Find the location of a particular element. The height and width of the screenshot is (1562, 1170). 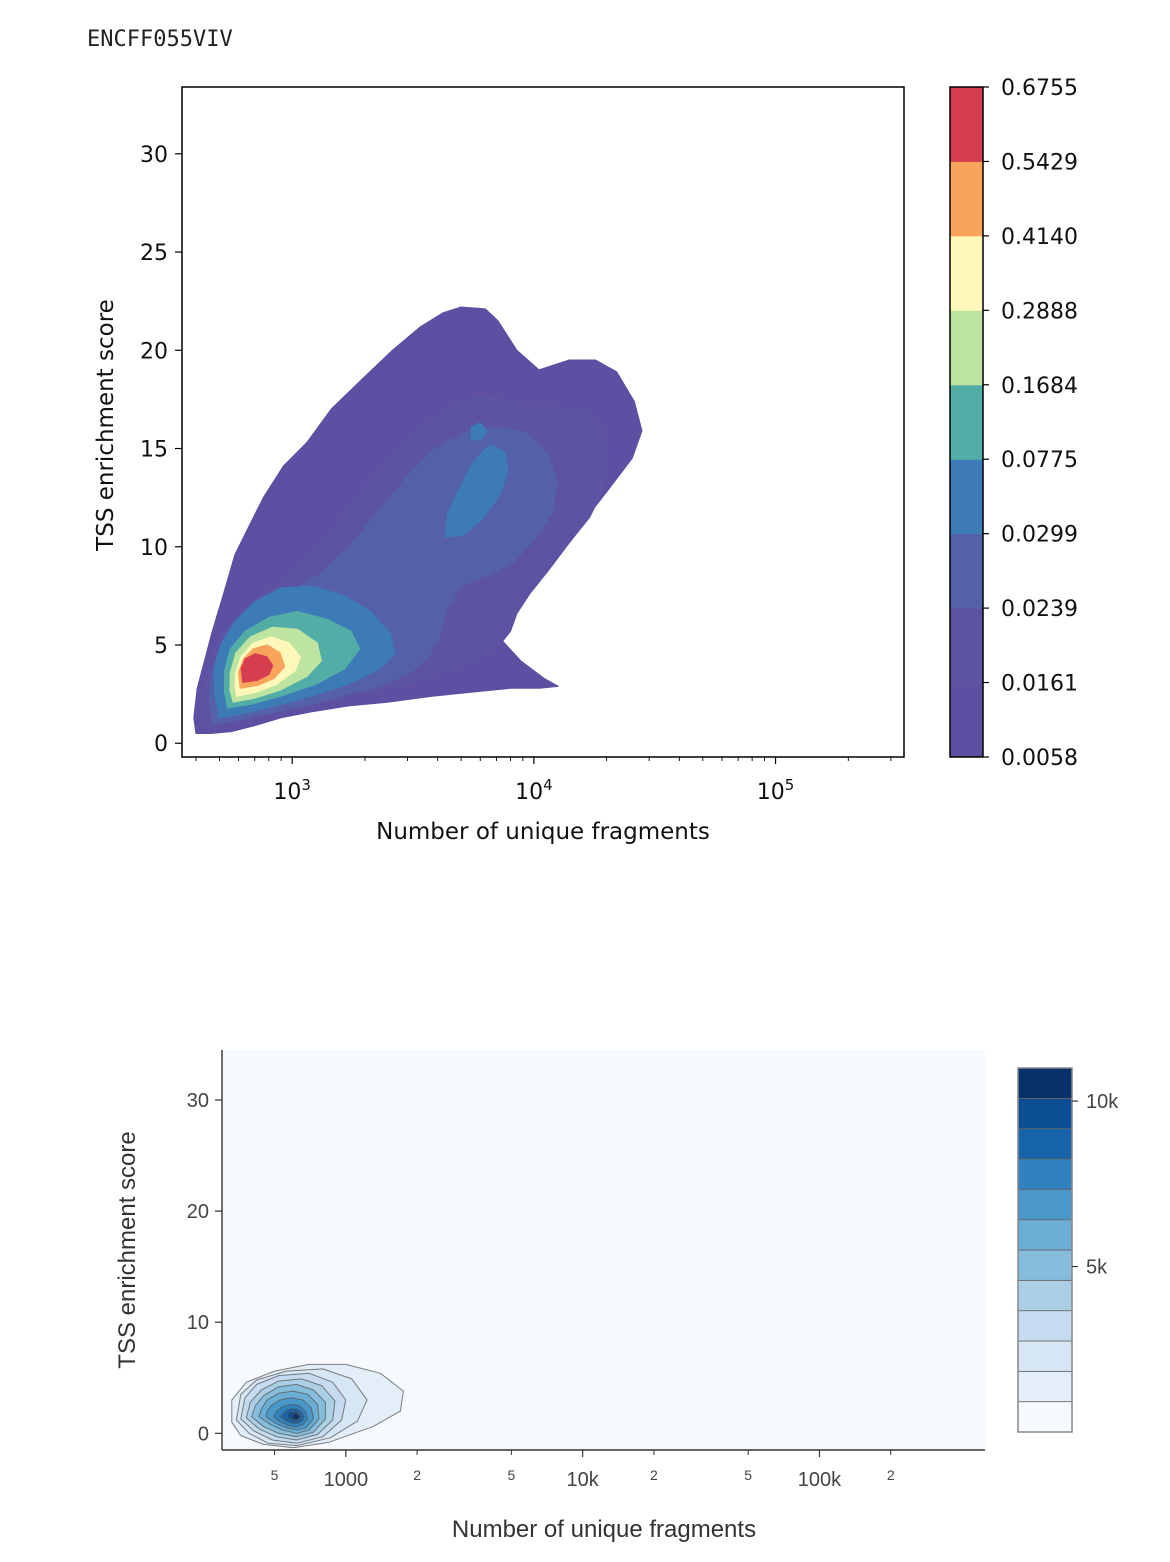

x-tick-label: 10k is located at coordinates (583, 1480).